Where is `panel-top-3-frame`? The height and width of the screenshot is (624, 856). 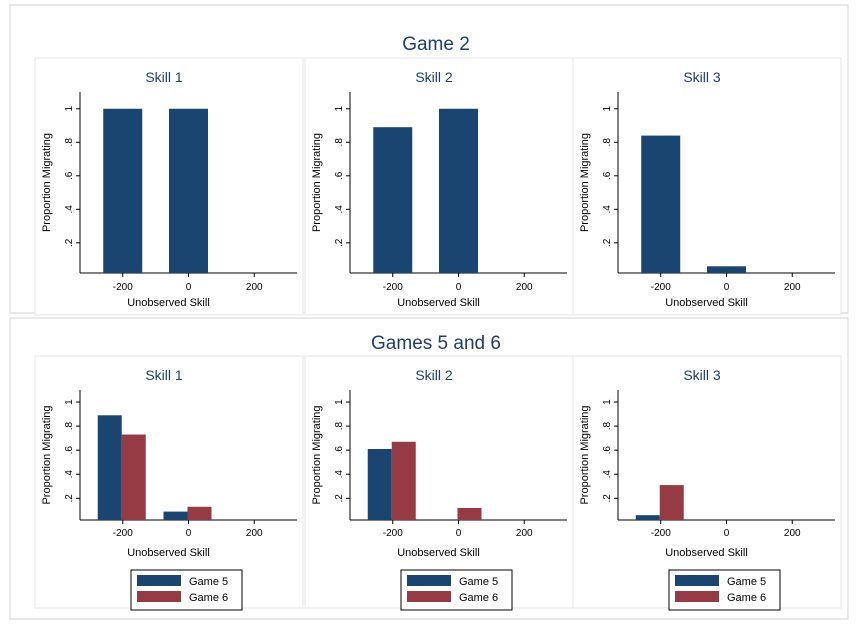 panel-top-3-frame is located at coordinates (707, 186).